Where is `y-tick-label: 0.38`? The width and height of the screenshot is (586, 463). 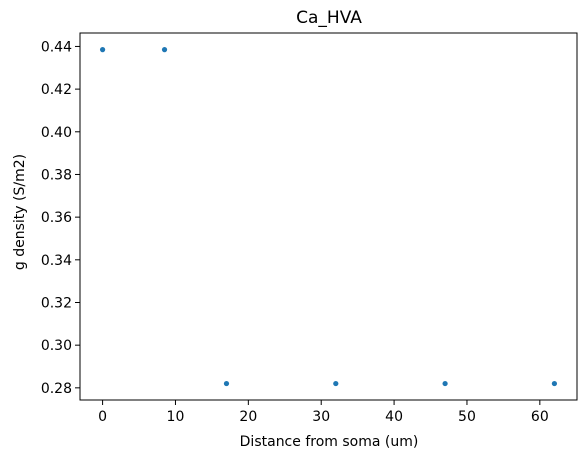
y-tick-label: 0.38 is located at coordinates (56, 175).